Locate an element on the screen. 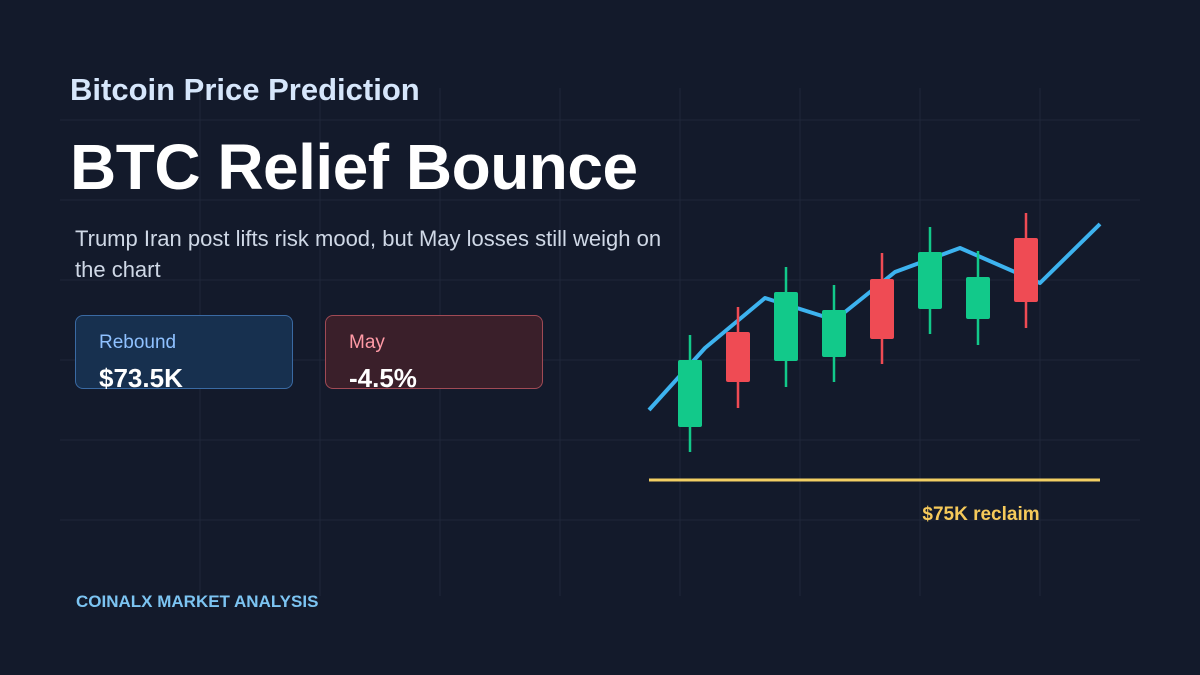 Image resolution: width=1200 pixels, height=675 pixels. card-value: $73.5K is located at coordinates (141, 378).